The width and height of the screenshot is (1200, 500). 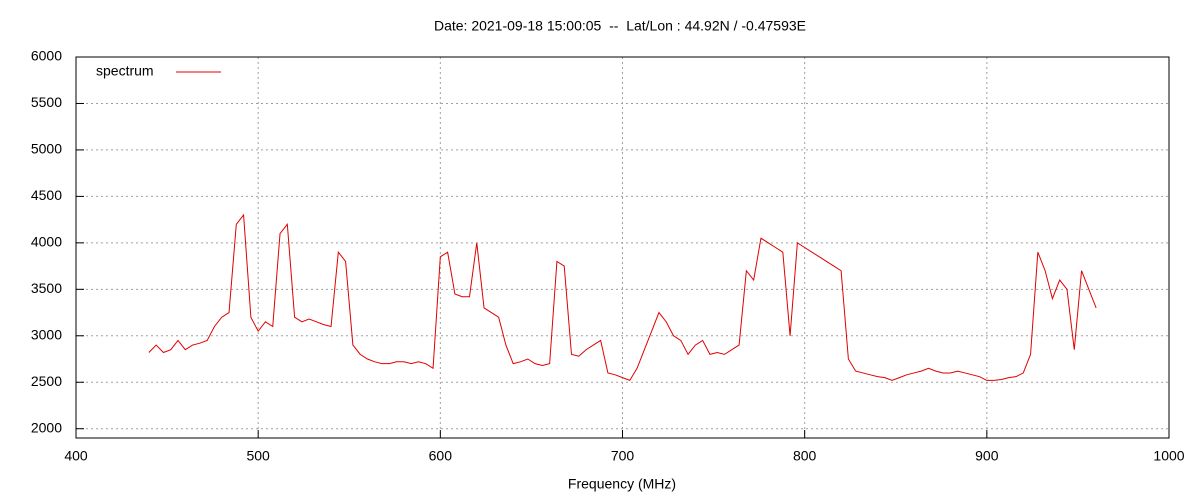 I want to click on y-tick-label: 3500, so click(x=46, y=288).